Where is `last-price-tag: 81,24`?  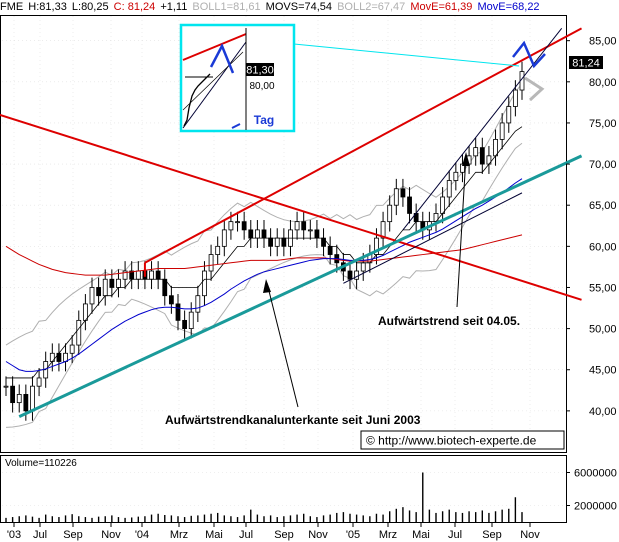
last-price-tag: 81,24 is located at coordinates (586, 64).